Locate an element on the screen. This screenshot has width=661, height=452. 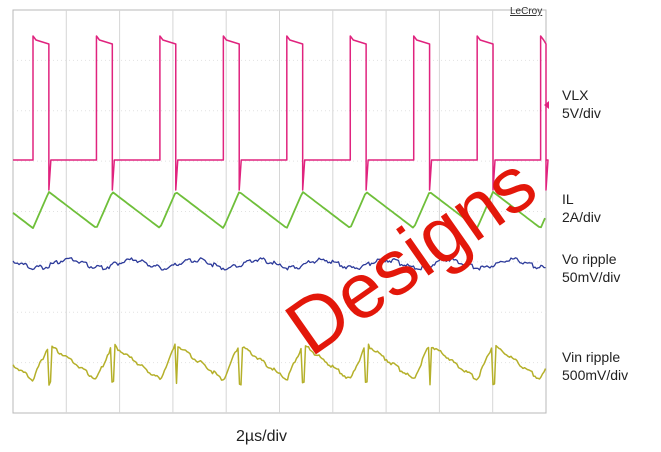
trace-il is located at coordinates (279, 210).